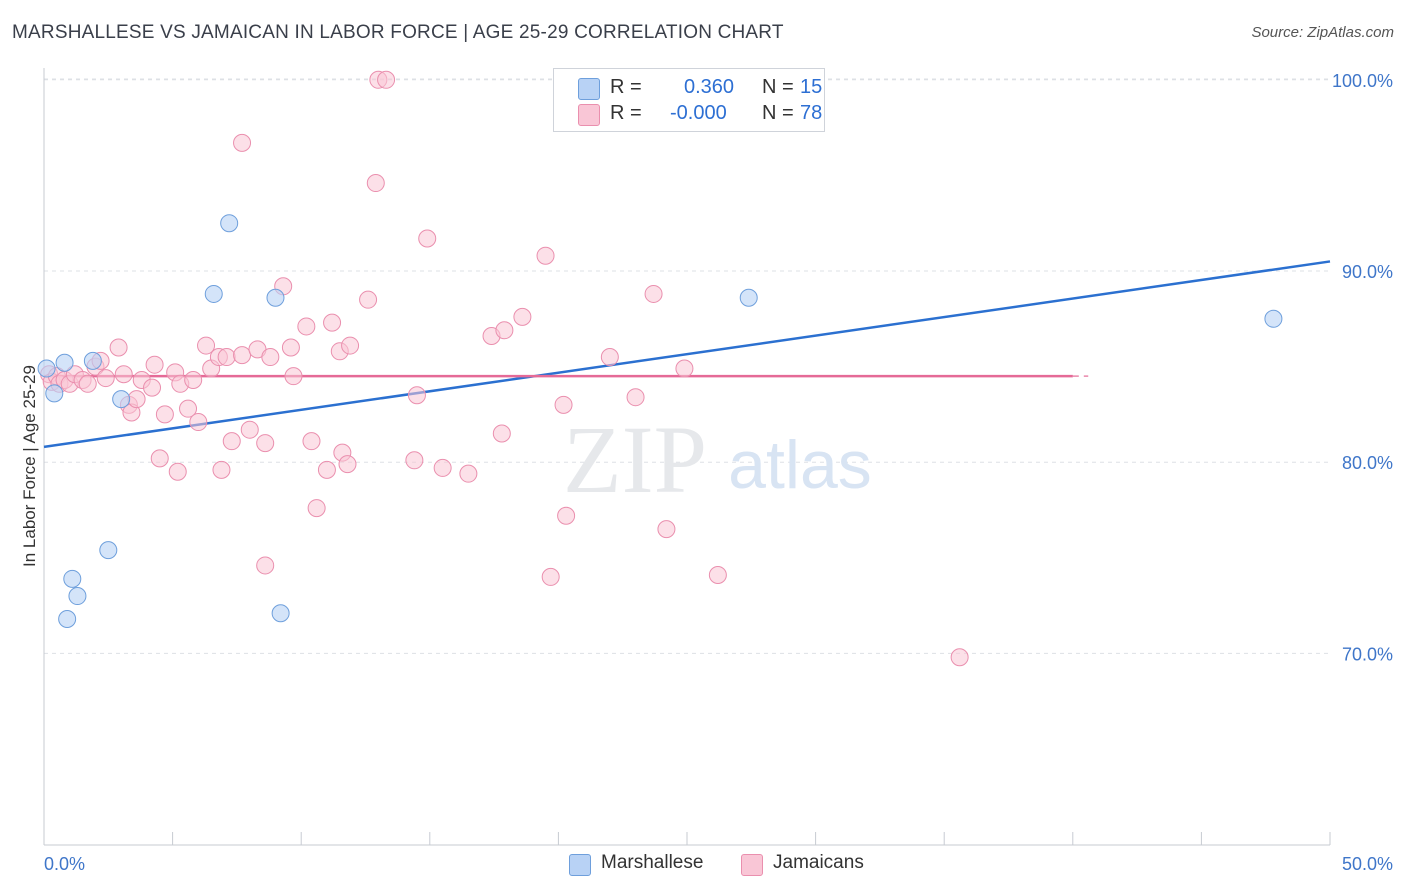 The width and height of the screenshot is (1406, 892). Describe the element at coordinates (818, 862) in the screenshot. I see `legend-label: Jamaicans` at that location.